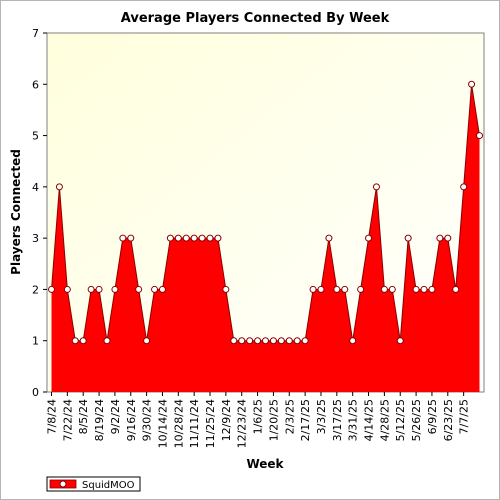 This screenshot has width=500, height=500. I want to click on x-tick-label: 6/9/25, so click(432, 416).